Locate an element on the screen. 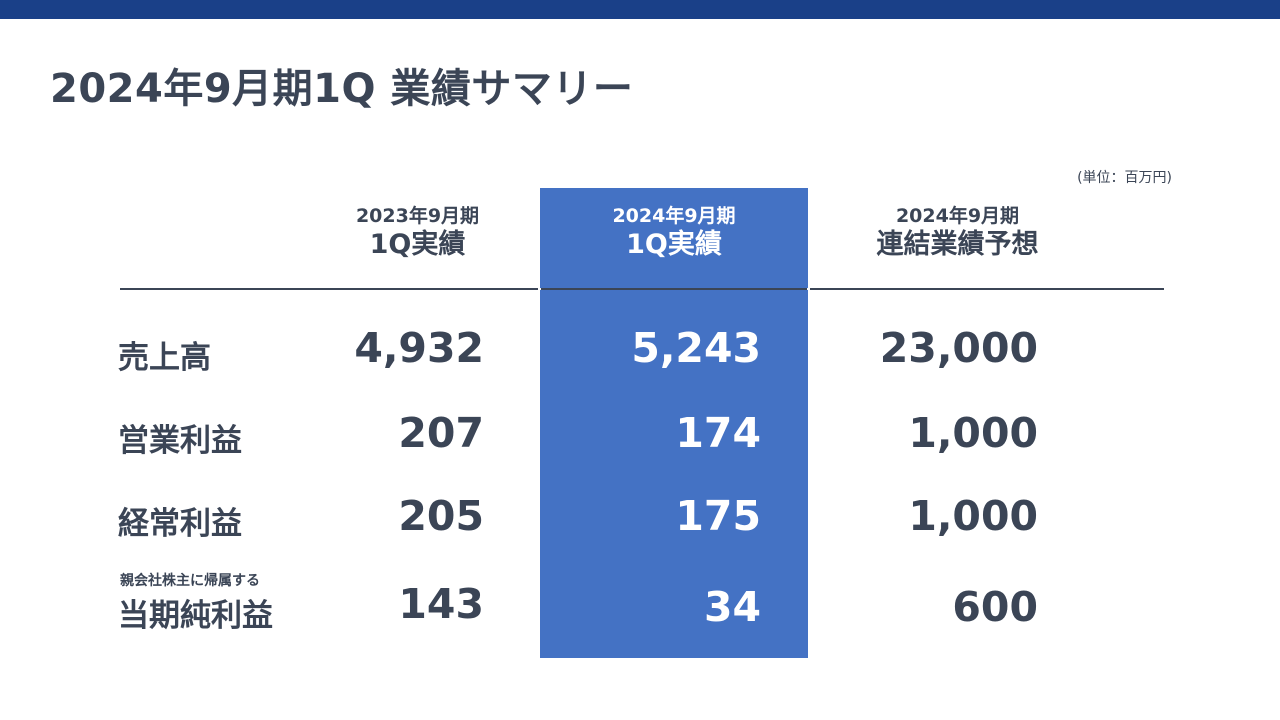 The image size is (1280, 720). unit-note: (単位：百万円) is located at coordinates (1124, 178).